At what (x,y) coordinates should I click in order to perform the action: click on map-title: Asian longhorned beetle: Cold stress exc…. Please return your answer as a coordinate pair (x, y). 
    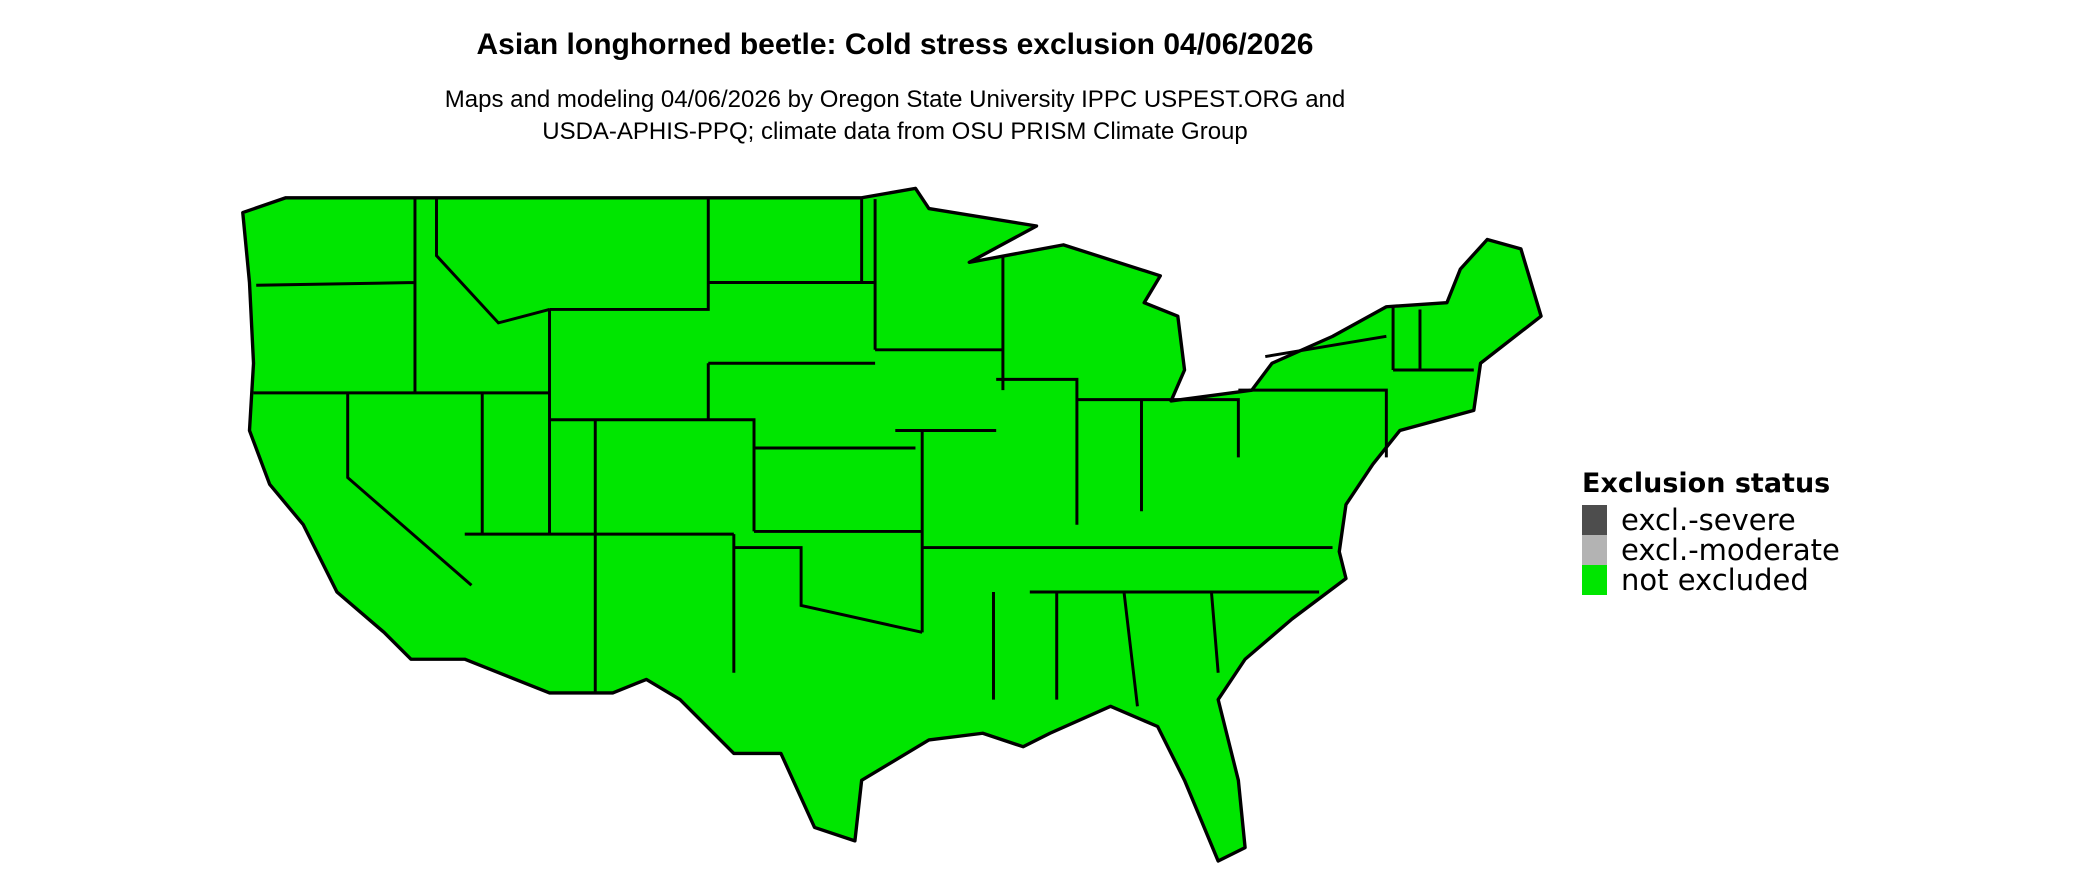
    Looking at the image, I should click on (895, 44).